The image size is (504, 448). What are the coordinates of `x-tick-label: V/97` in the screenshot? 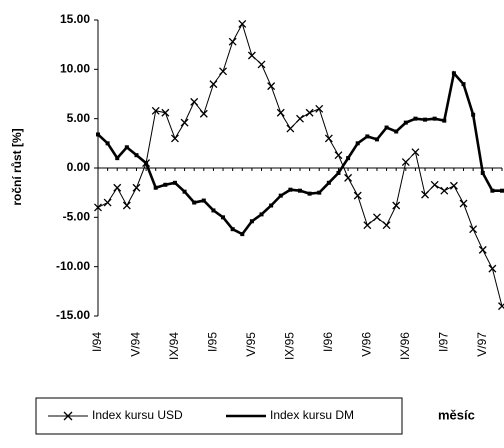 It's located at (482, 344).